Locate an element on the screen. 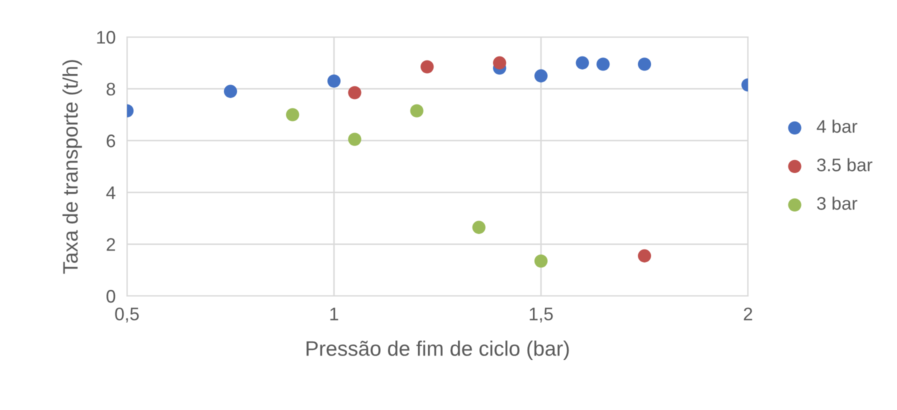  y-tick-label: 8 is located at coordinates (111, 89).